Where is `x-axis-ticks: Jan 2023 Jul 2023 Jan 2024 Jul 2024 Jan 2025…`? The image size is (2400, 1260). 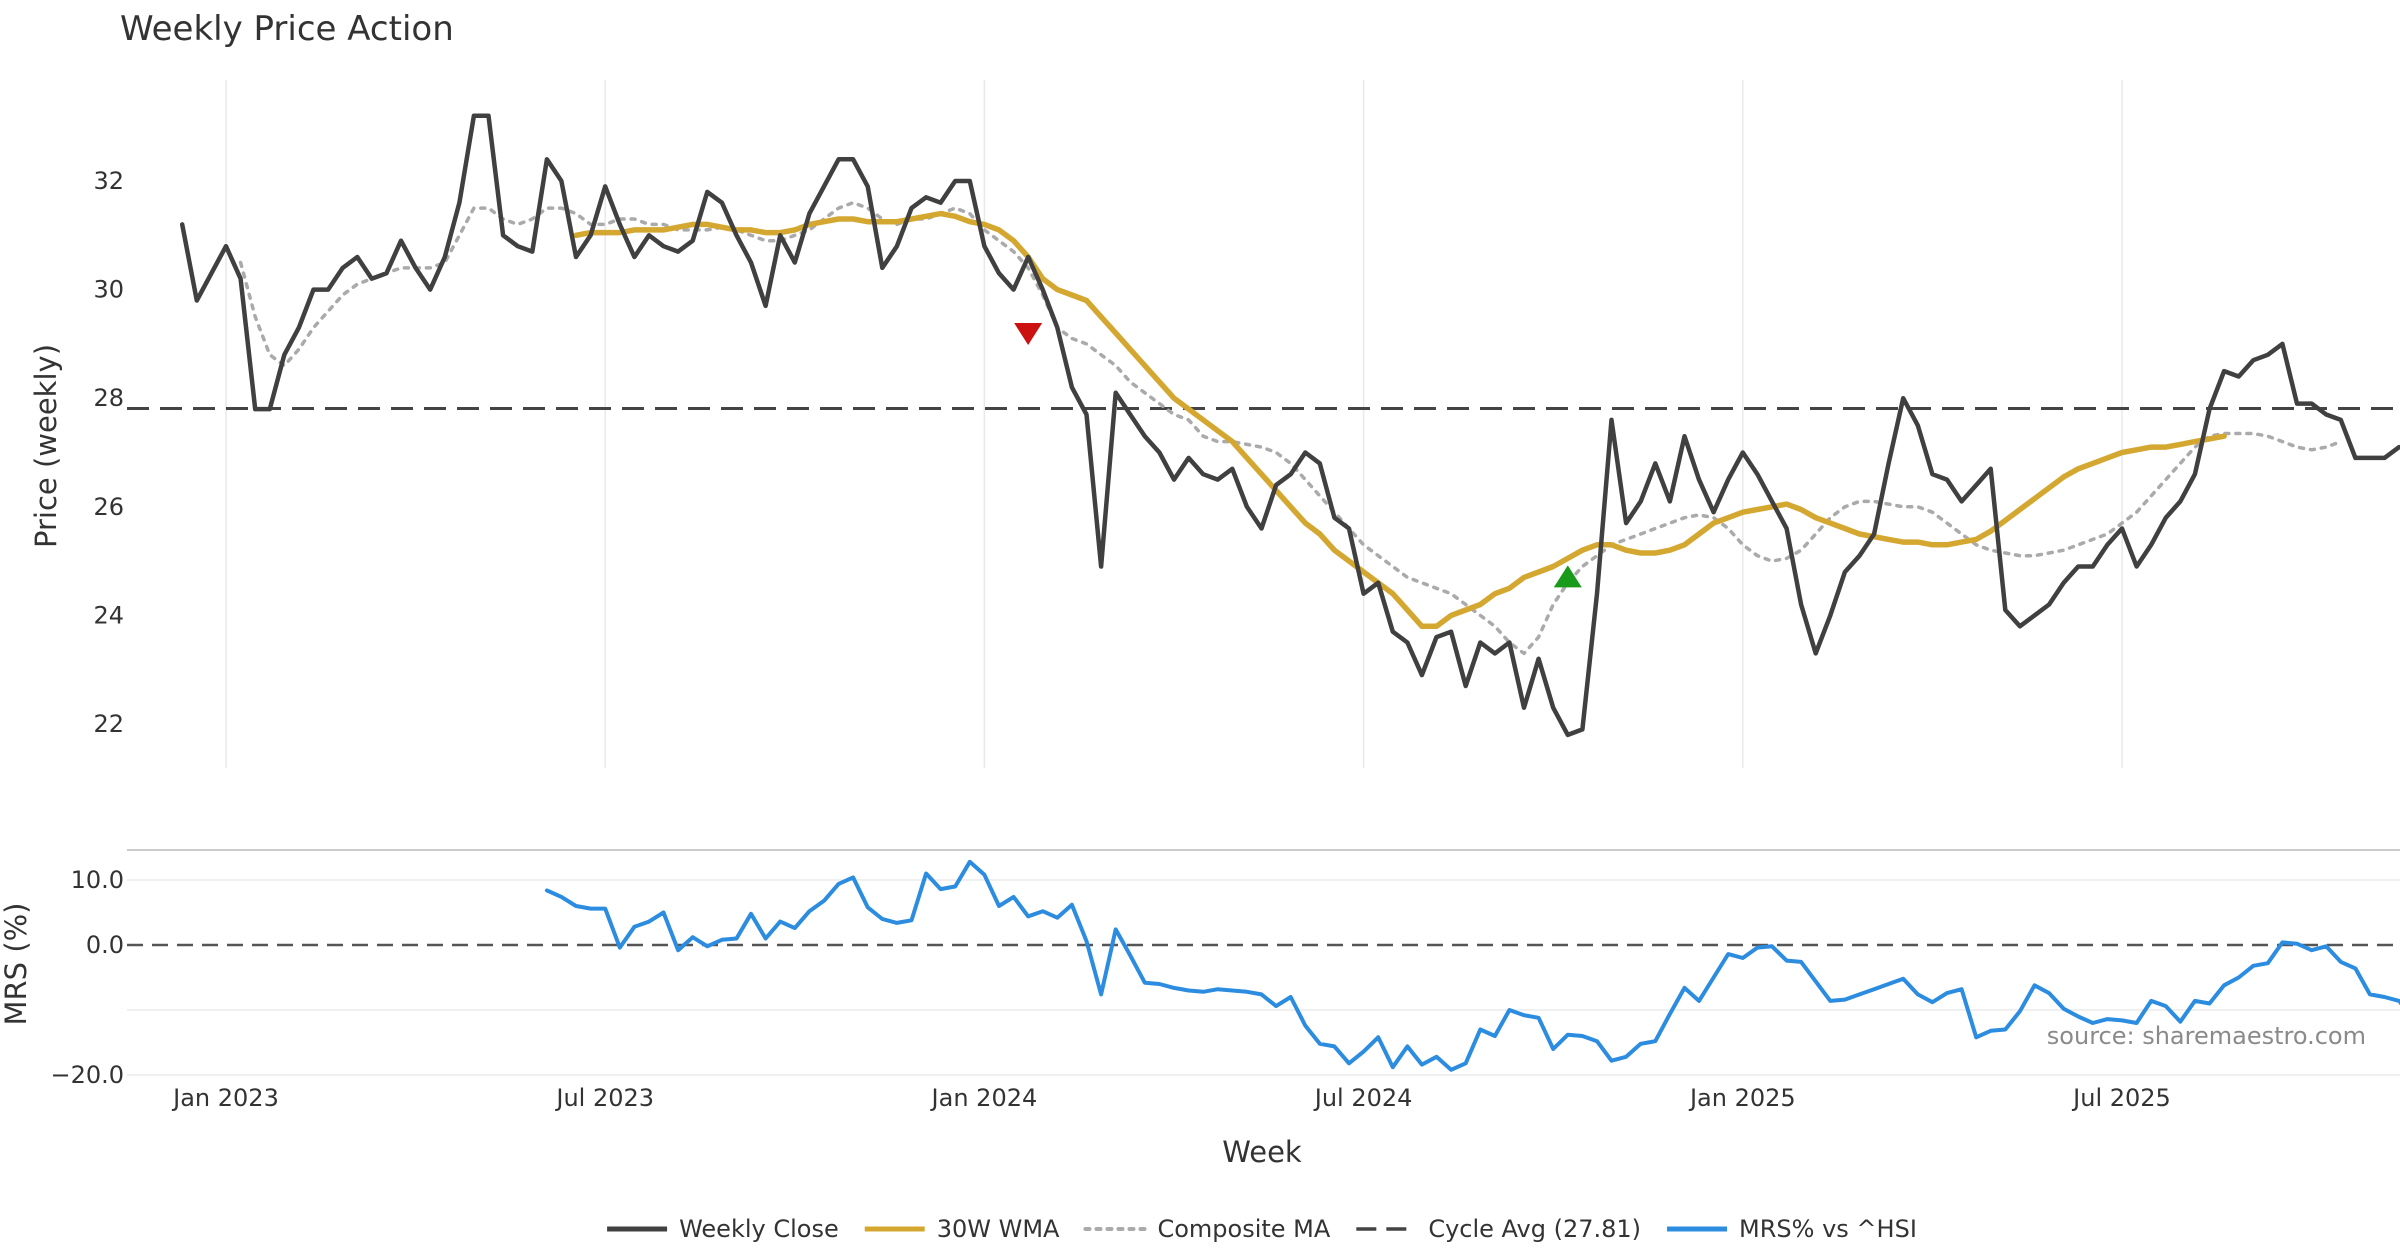 x-axis-ticks: Jan 2023 Jul 2023 Jan 2024 Jul 2024 Jan 2025… is located at coordinates (1171, 1098).